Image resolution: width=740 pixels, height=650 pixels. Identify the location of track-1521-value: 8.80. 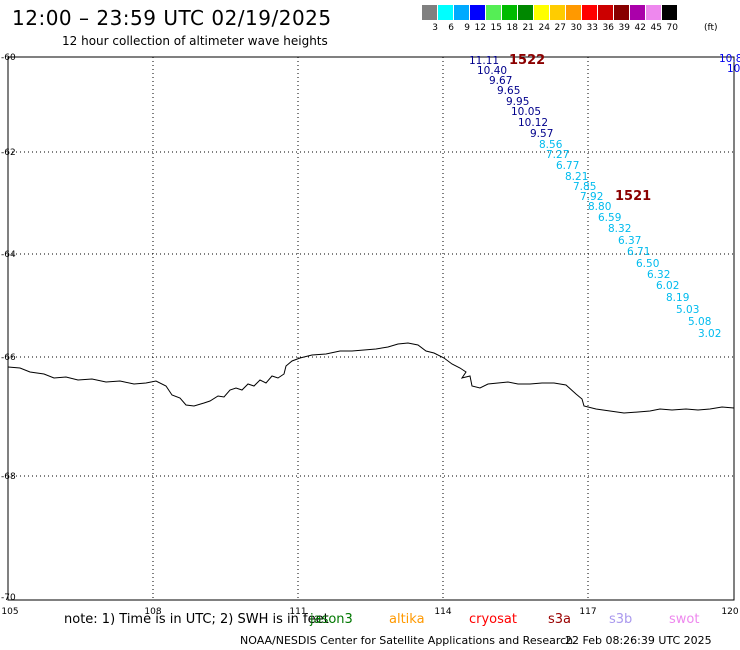
(599, 207).